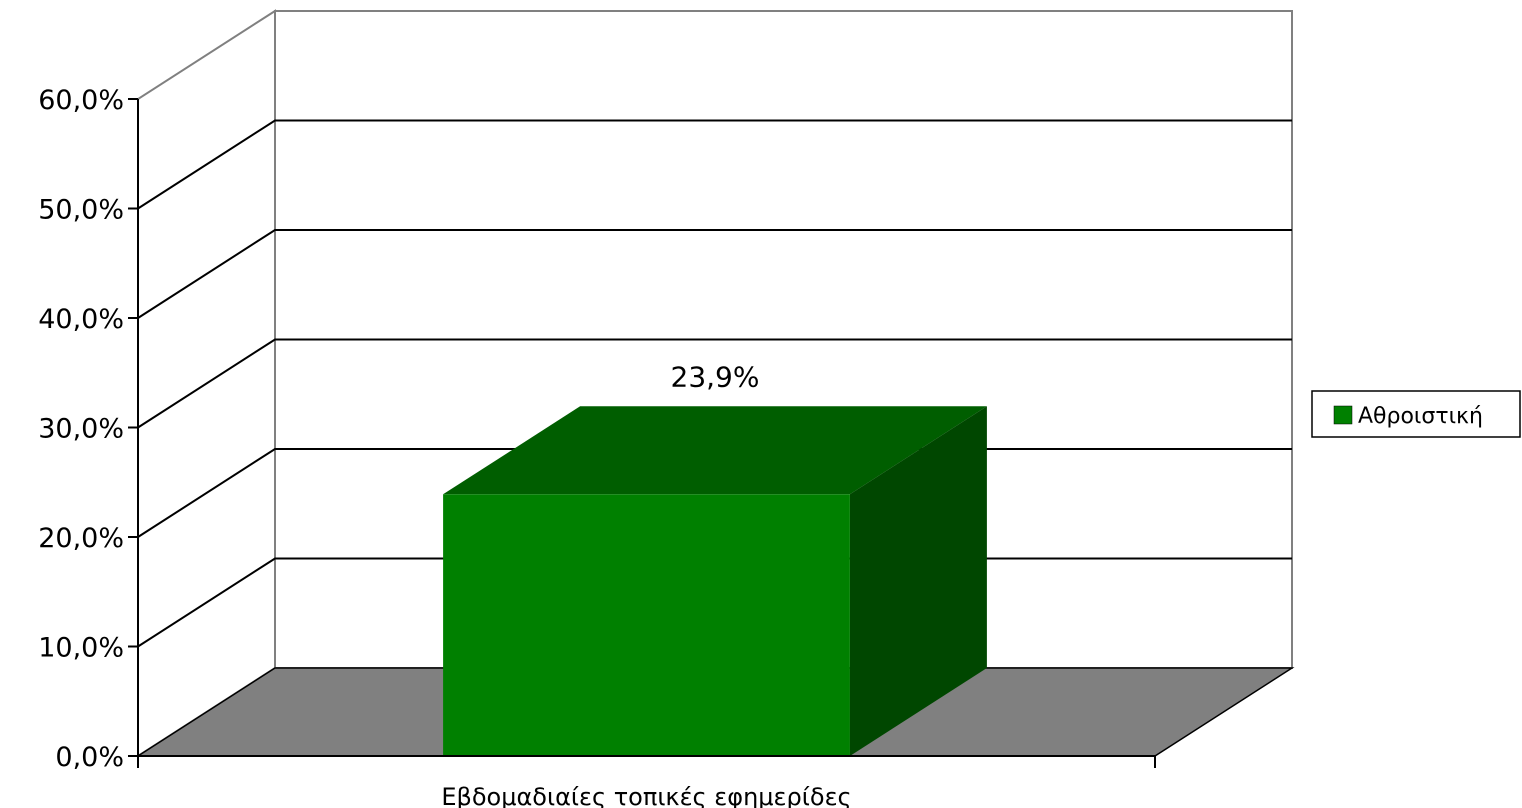  I want to click on legend-box, so click(1416, 414).